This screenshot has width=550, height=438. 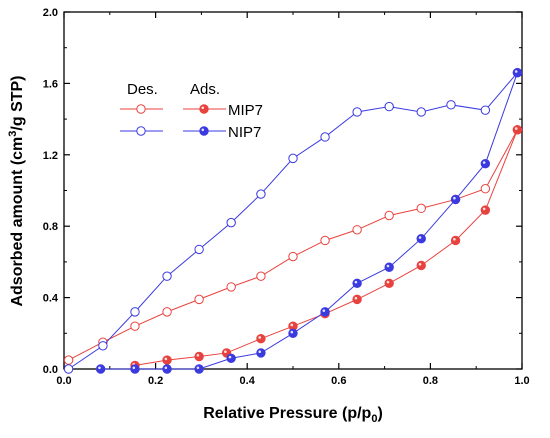 I want to click on y-tick-label: 0.4, so click(x=51, y=299).